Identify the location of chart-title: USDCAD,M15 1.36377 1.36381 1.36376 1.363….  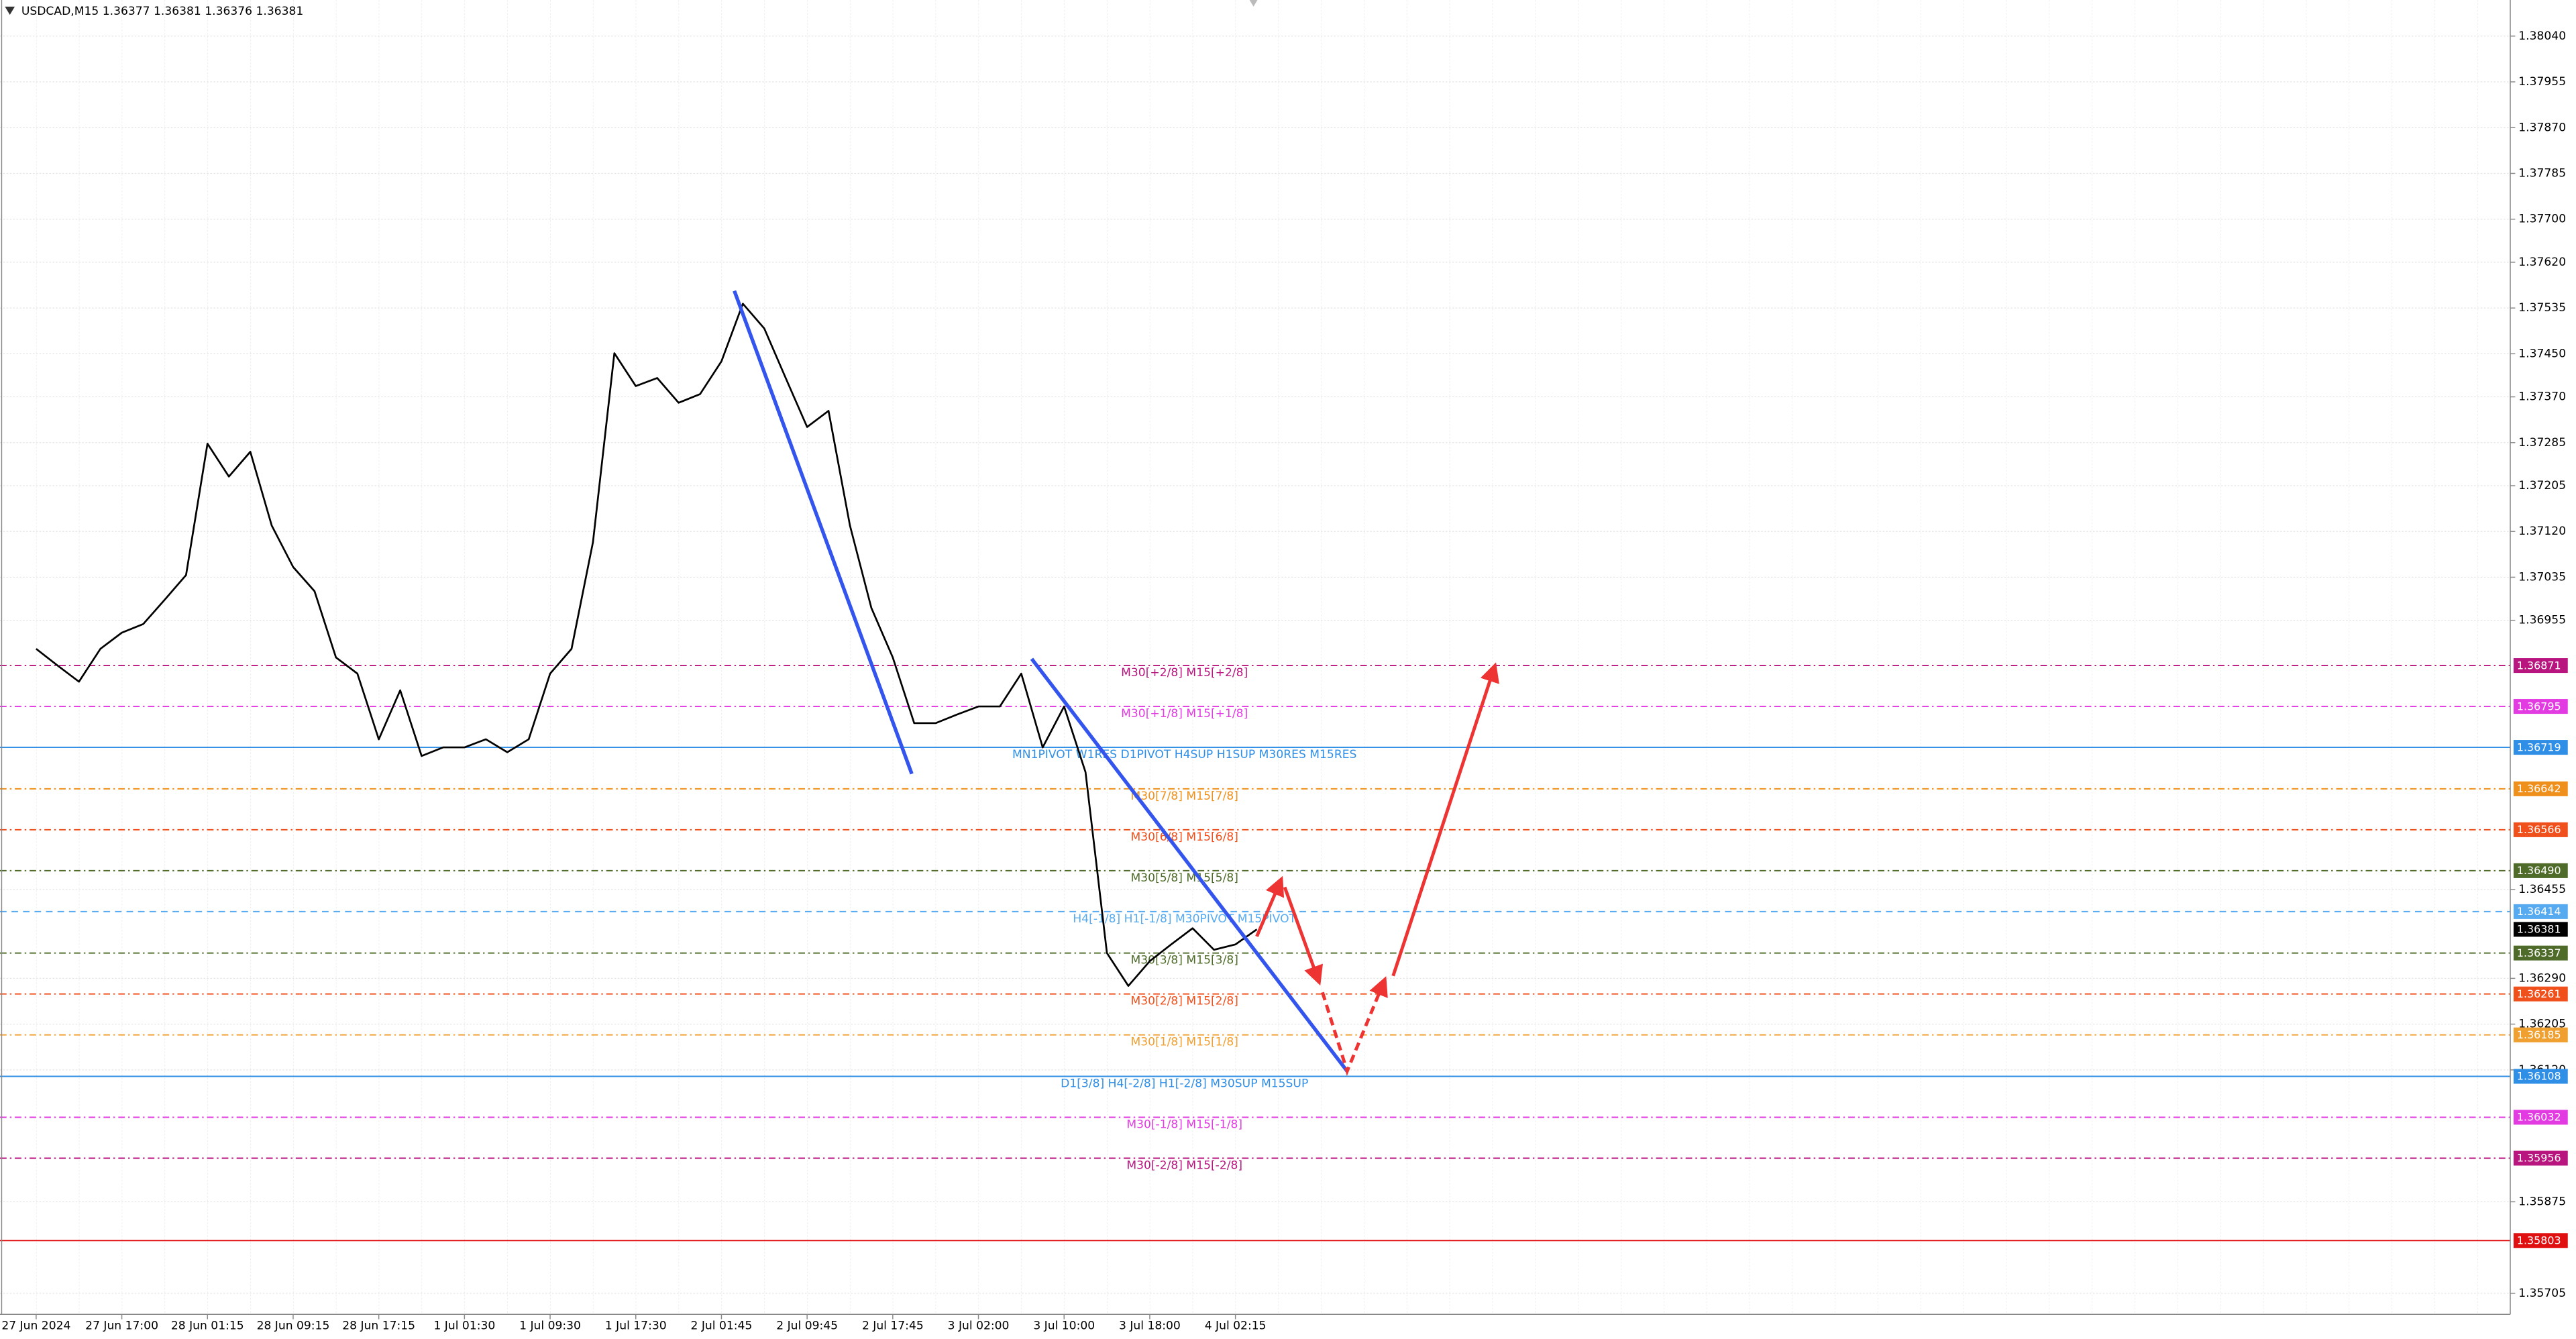
(162, 11).